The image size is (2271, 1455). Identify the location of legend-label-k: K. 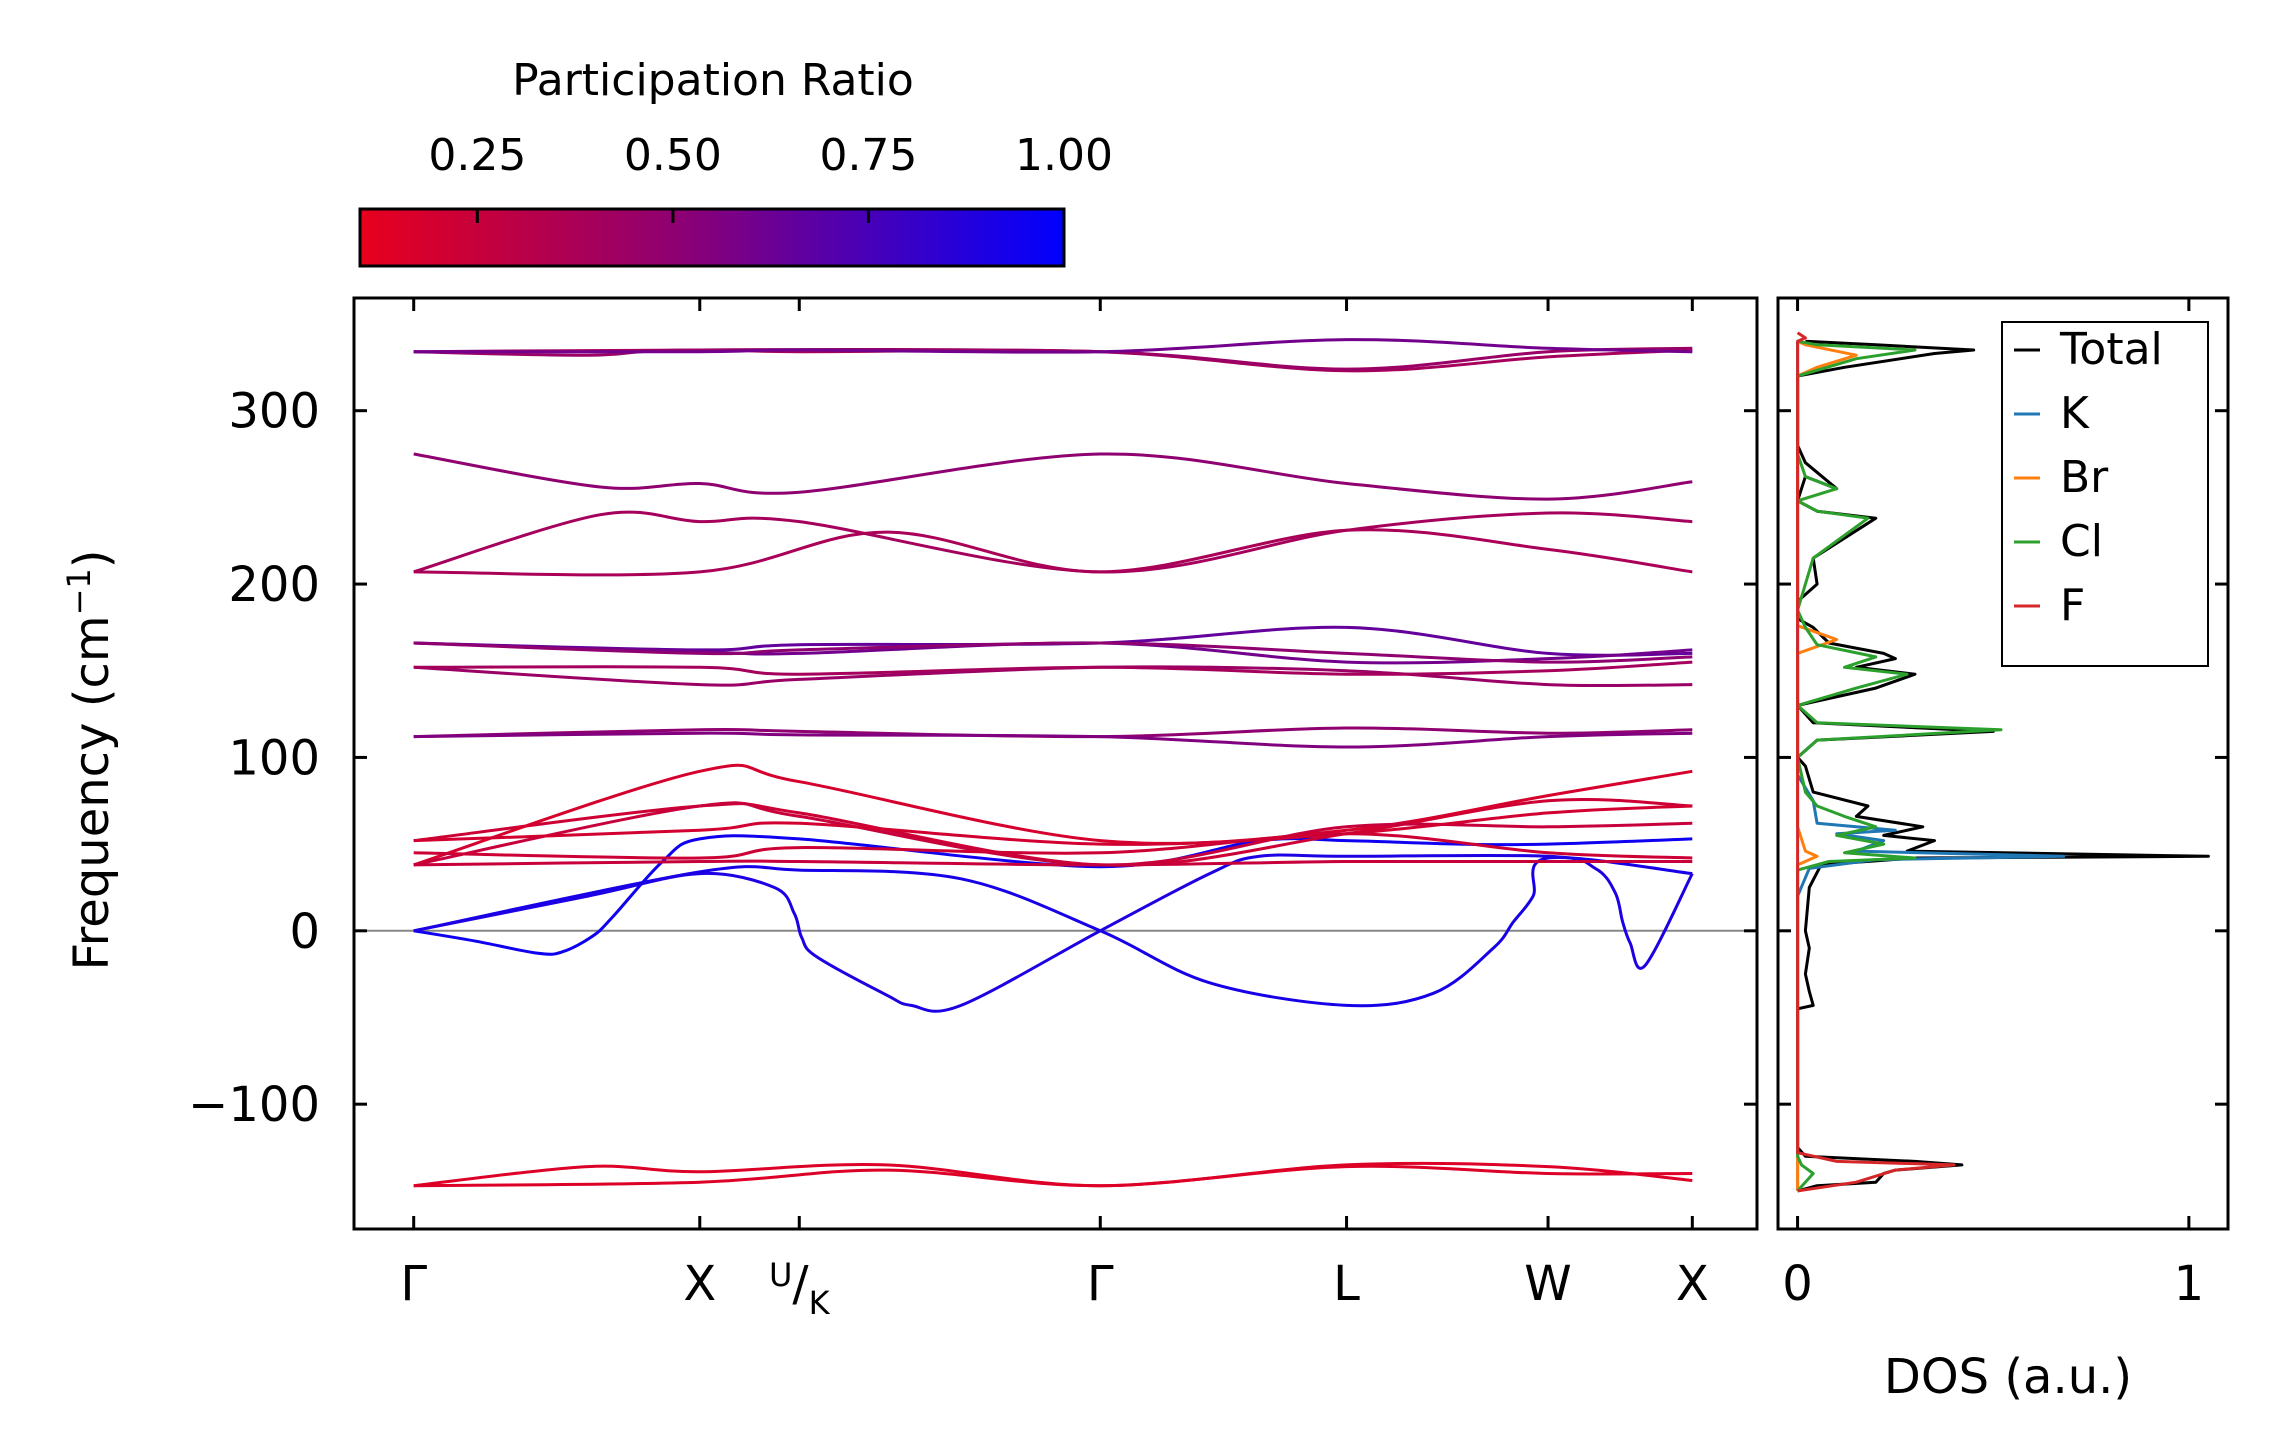
(2075, 413).